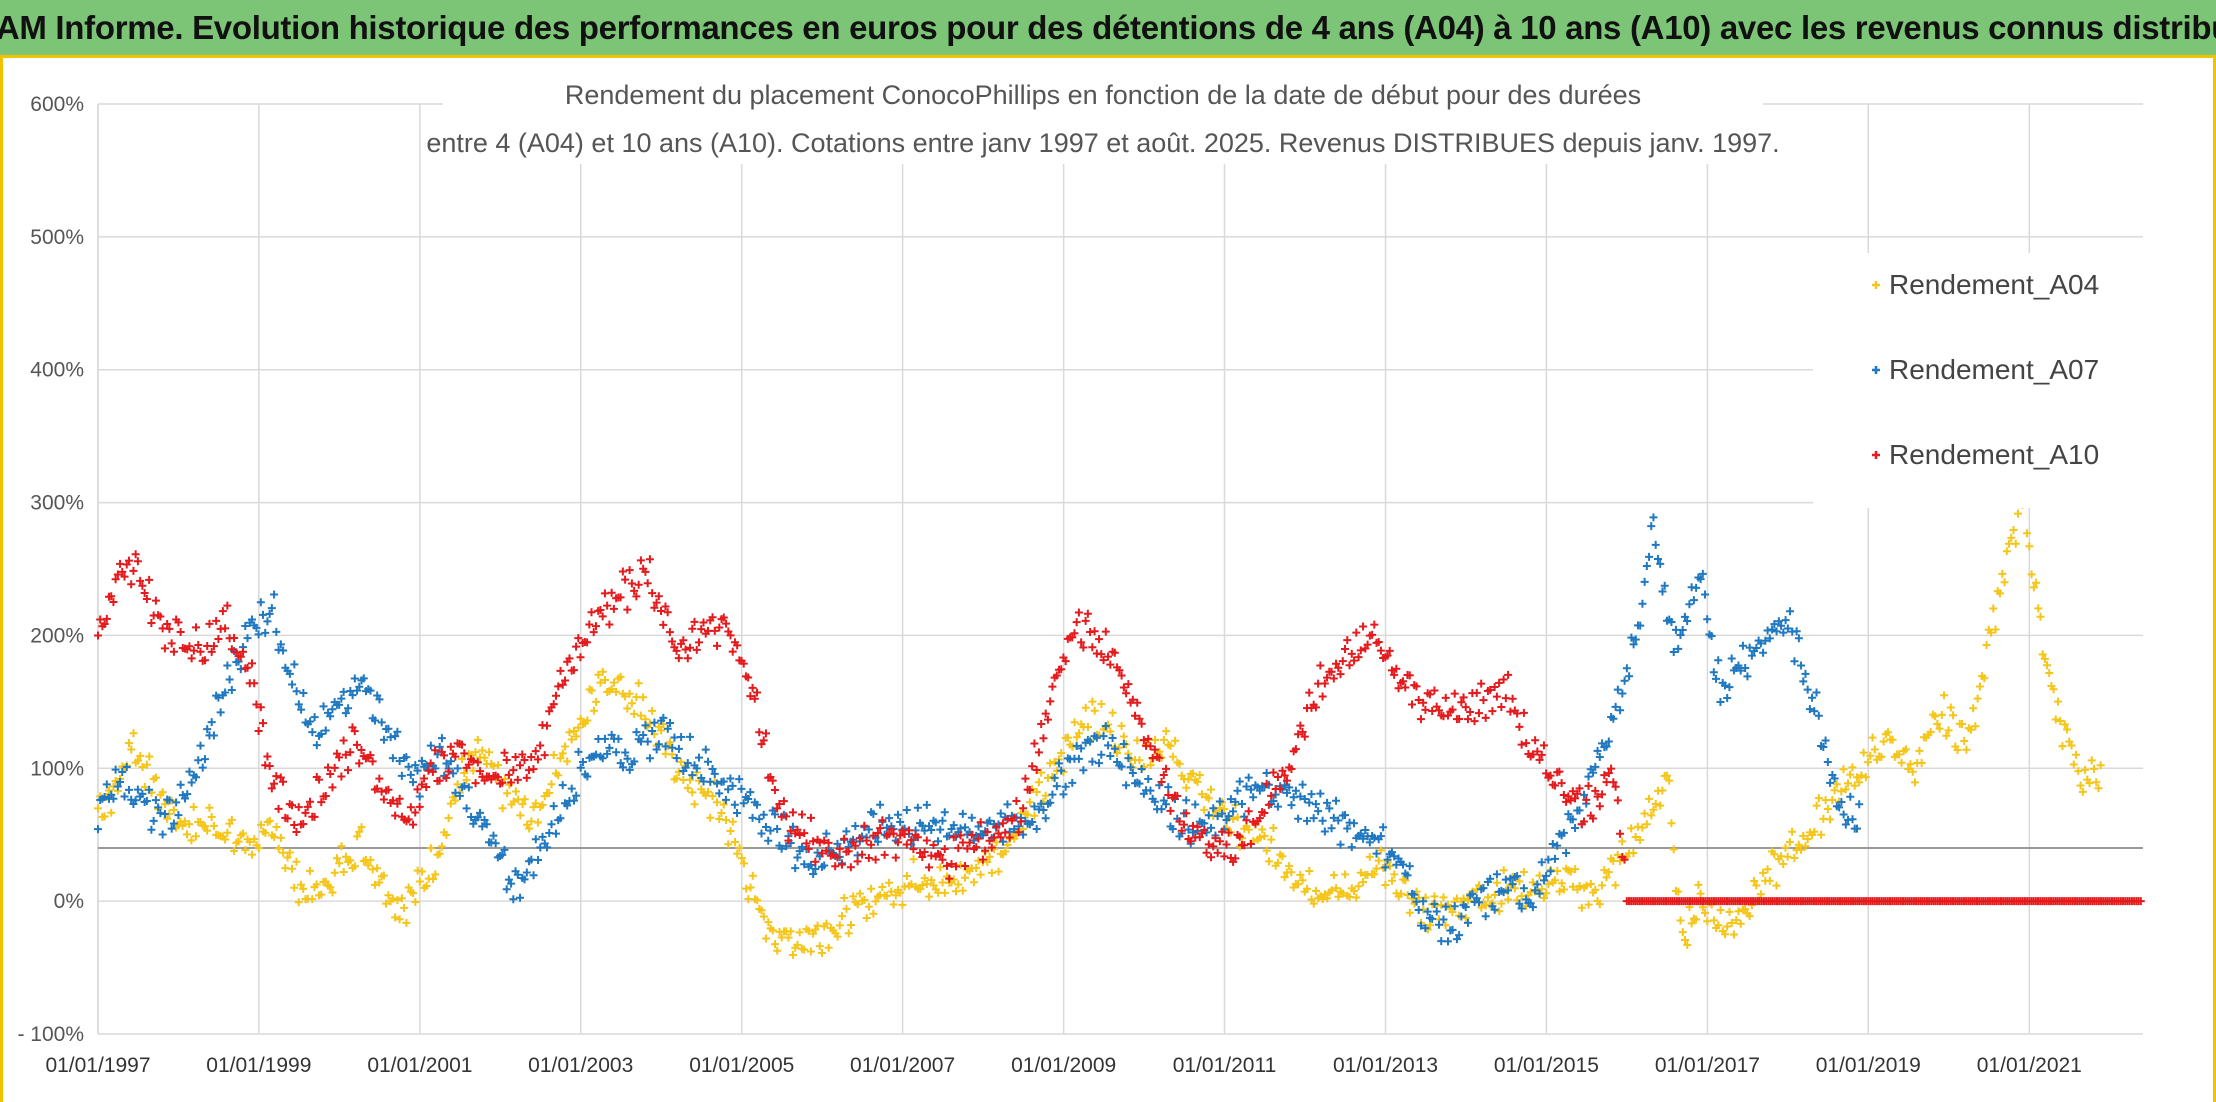  I want to click on y-tick-label: 400%, so click(57, 370).